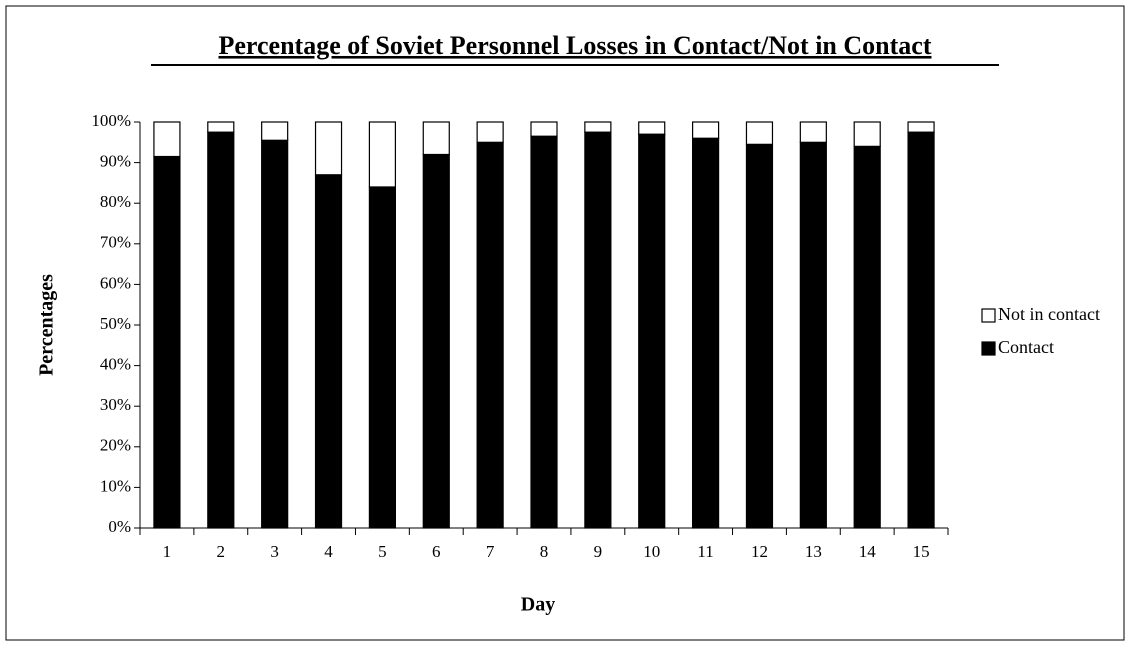 The width and height of the screenshot is (1130, 649). What do you see at coordinates (1026, 347) in the screenshot?
I see `legend-label: Contact` at bounding box center [1026, 347].